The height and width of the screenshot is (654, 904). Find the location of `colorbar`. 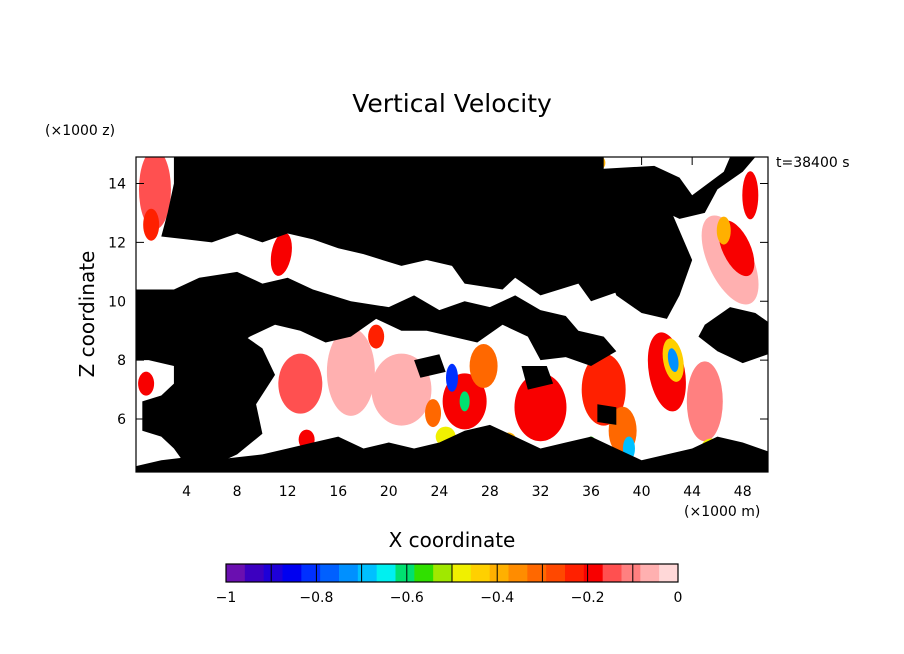

colorbar is located at coordinates (452, 573).